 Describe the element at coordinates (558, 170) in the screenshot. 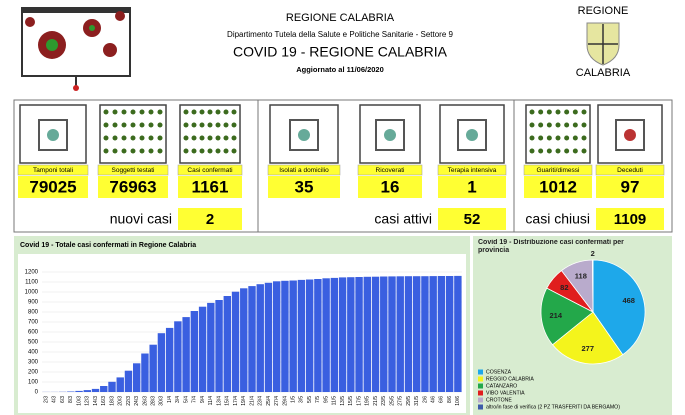

I see `kpi-label: Guariti/dimessi` at that location.